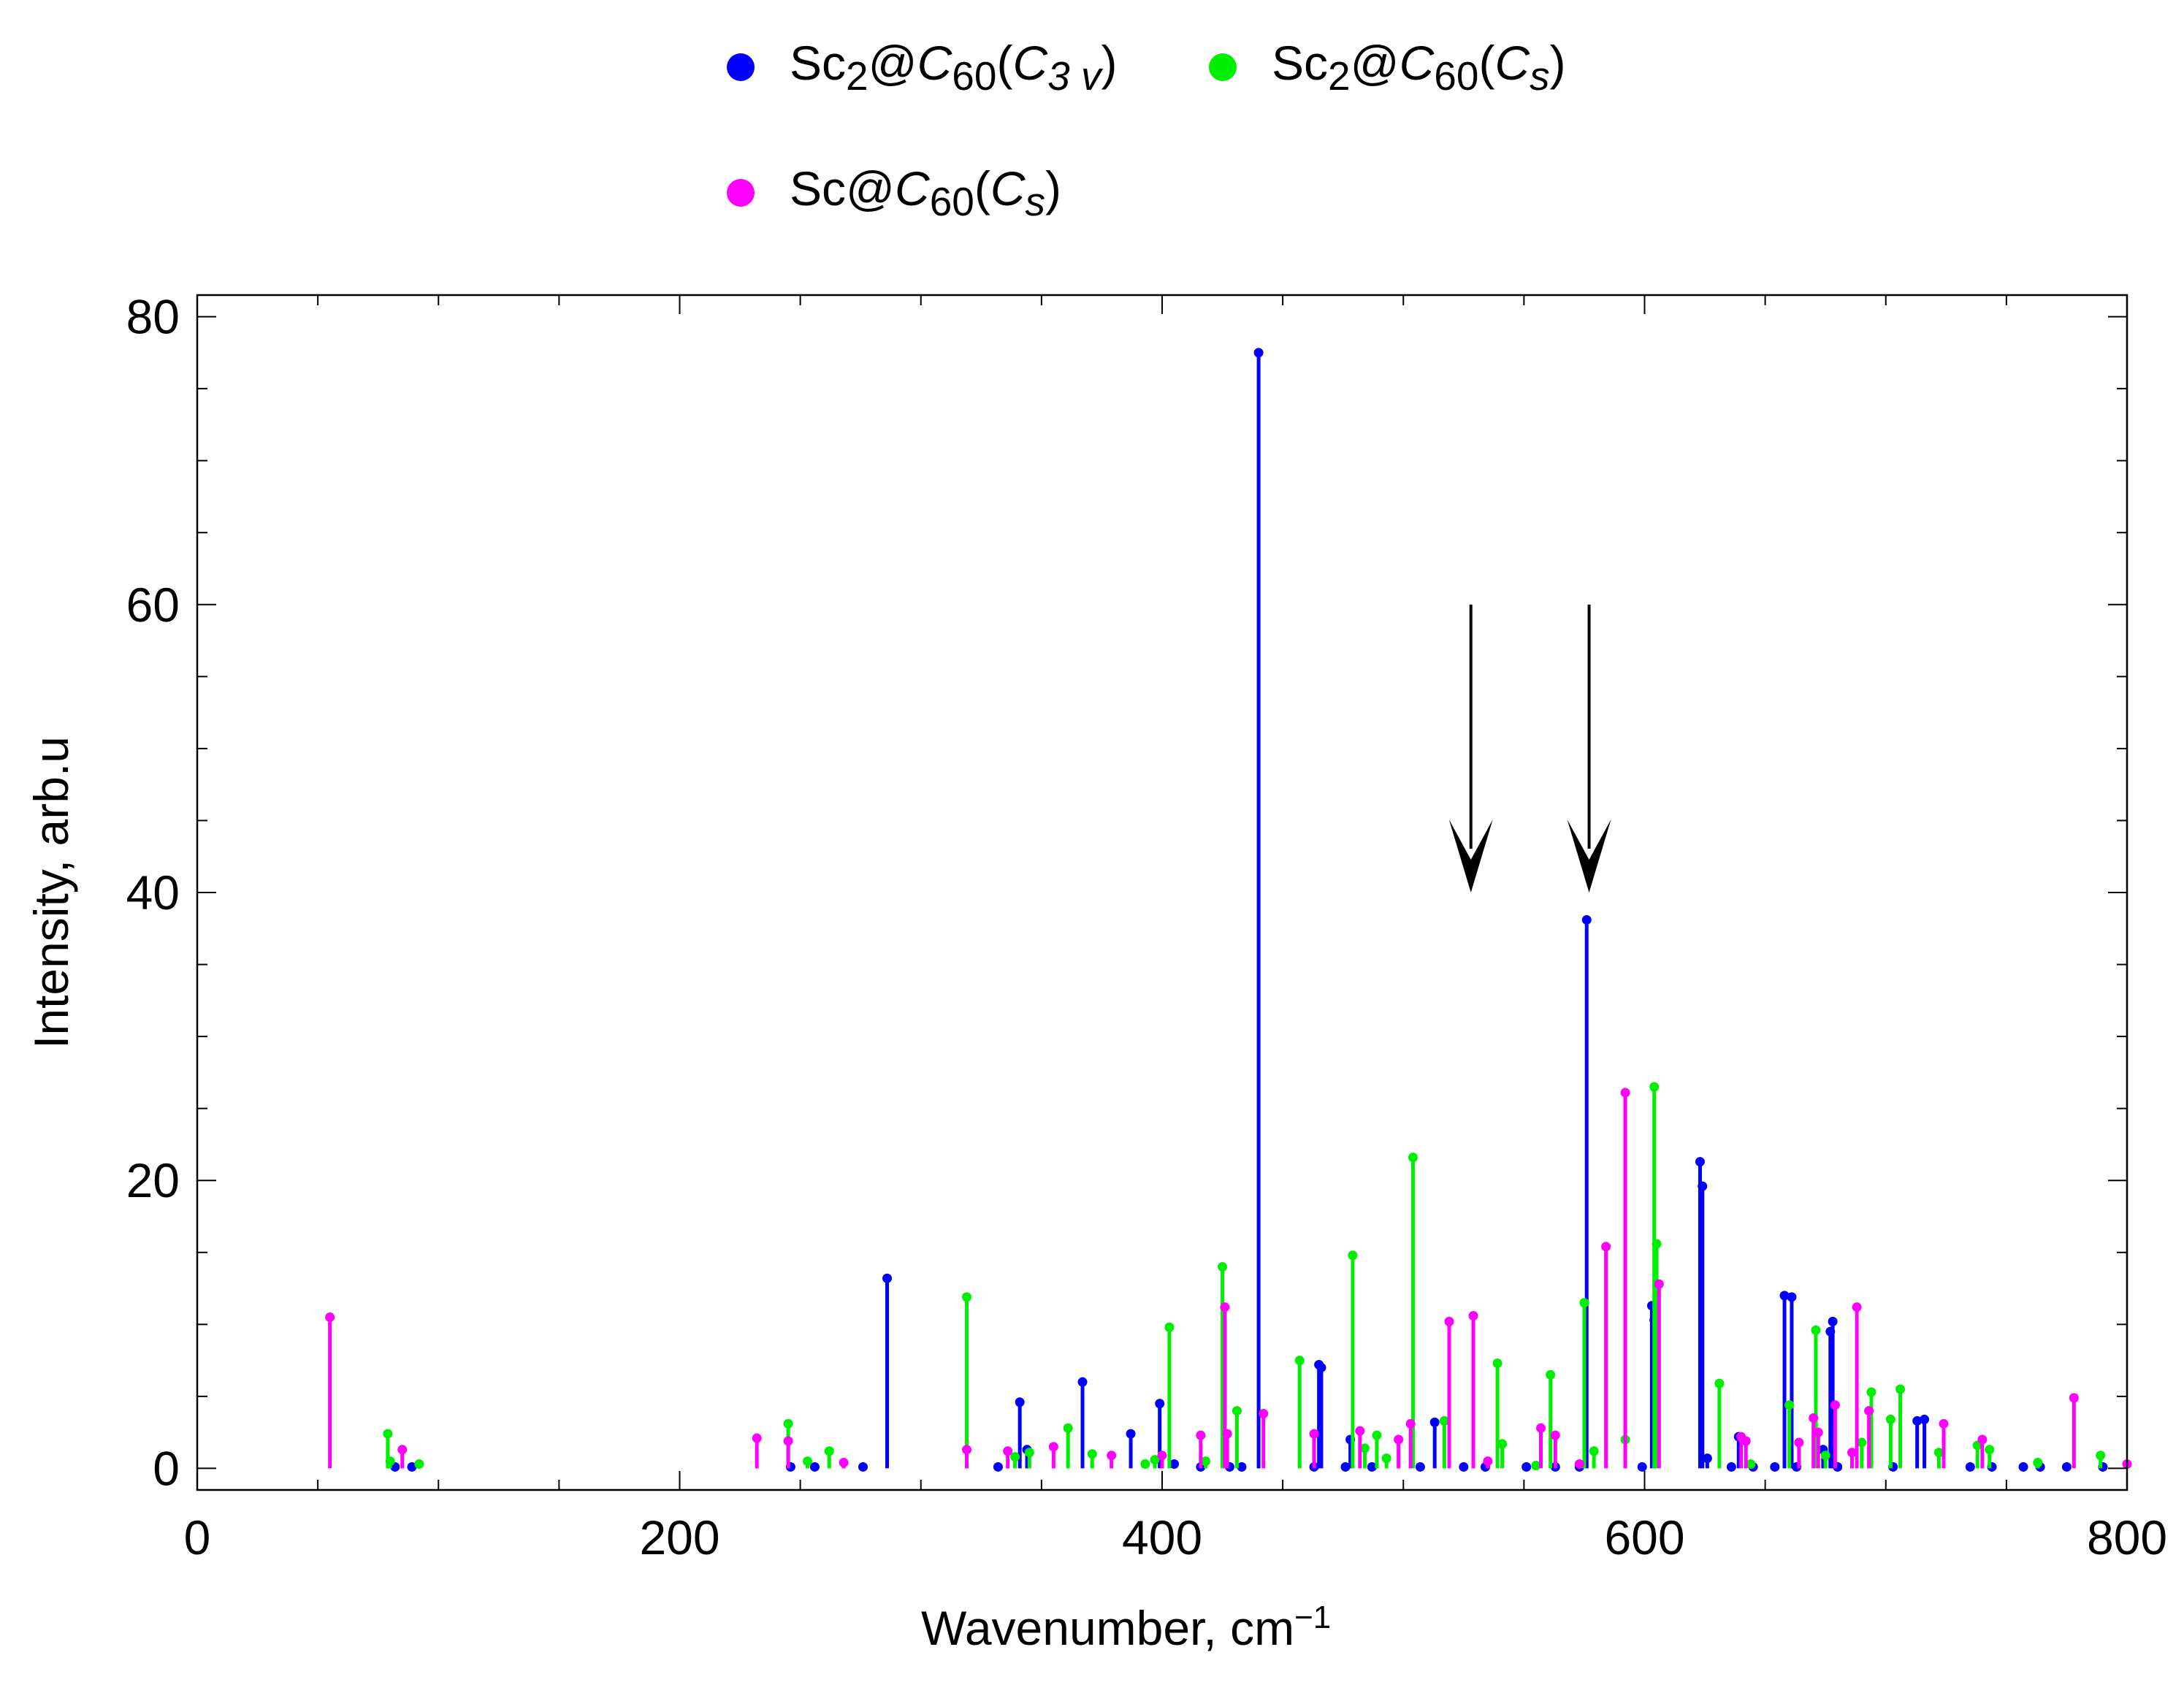 The height and width of the screenshot is (1693, 2184). Describe the element at coordinates (166, 1468) in the screenshot. I see `y-tick-label: 0` at that location.